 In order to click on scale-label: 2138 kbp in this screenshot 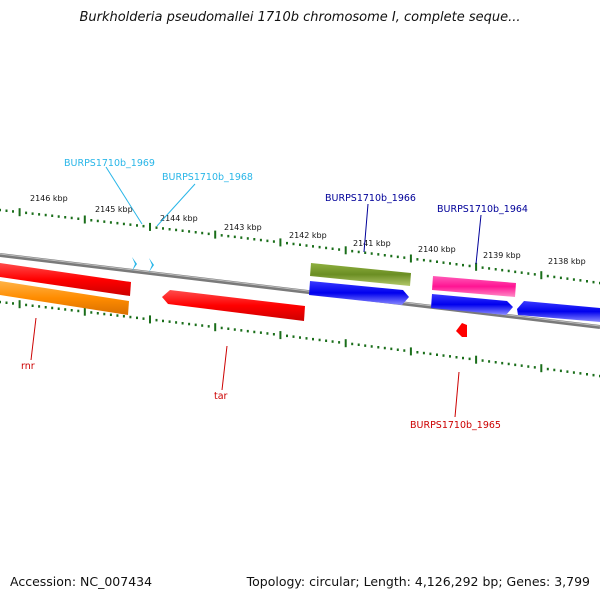, I will do `click(567, 261)`.